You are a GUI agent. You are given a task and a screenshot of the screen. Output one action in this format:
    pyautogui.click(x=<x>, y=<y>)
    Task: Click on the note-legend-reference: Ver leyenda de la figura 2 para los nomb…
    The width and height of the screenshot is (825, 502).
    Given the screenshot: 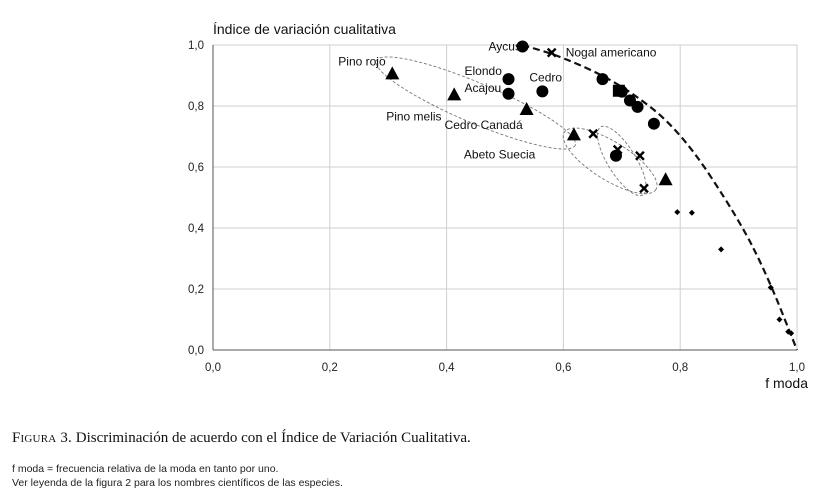 What is the action you would take?
    pyautogui.click(x=177, y=483)
    